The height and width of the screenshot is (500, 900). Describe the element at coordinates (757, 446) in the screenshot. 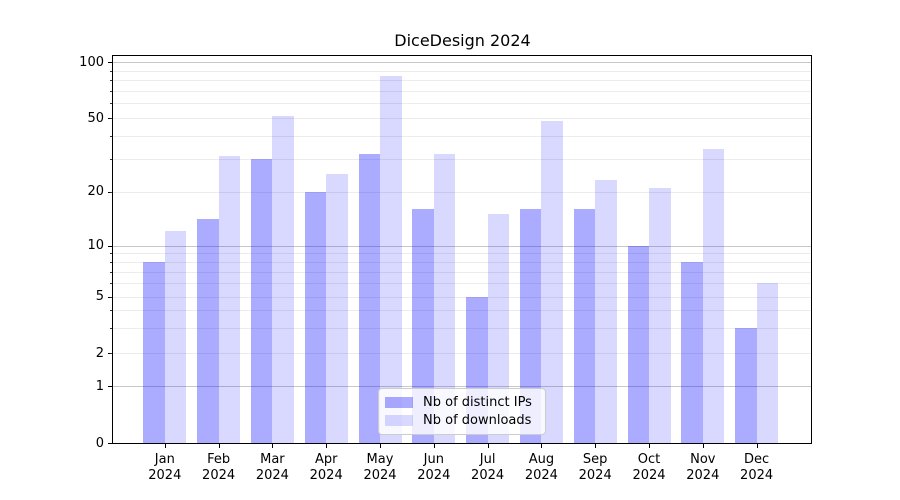

I see `x-tick-mark-dec` at that location.